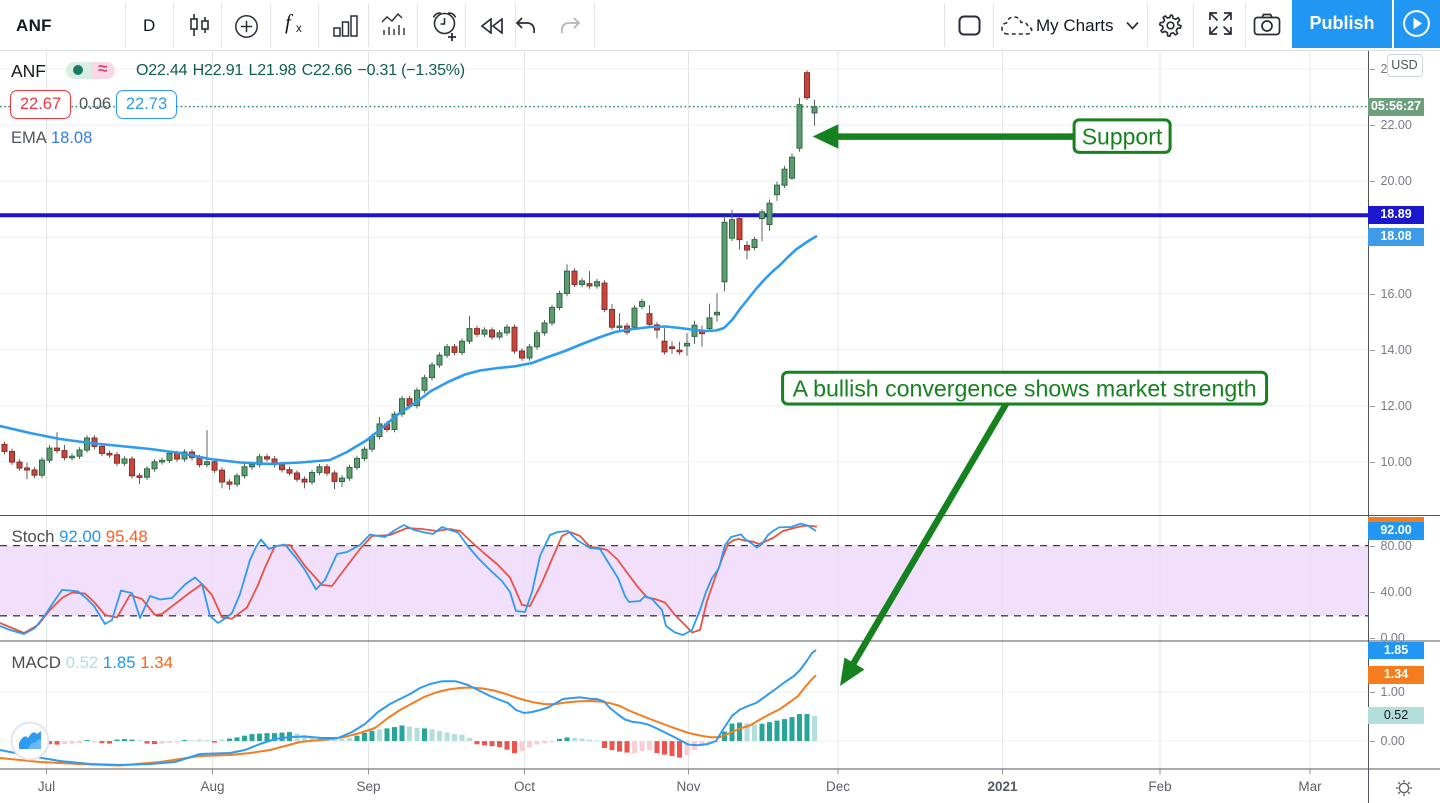 This screenshot has width=1440, height=803. What do you see at coordinates (1122, 137) in the screenshot?
I see `svg-text: Support` at bounding box center [1122, 137].